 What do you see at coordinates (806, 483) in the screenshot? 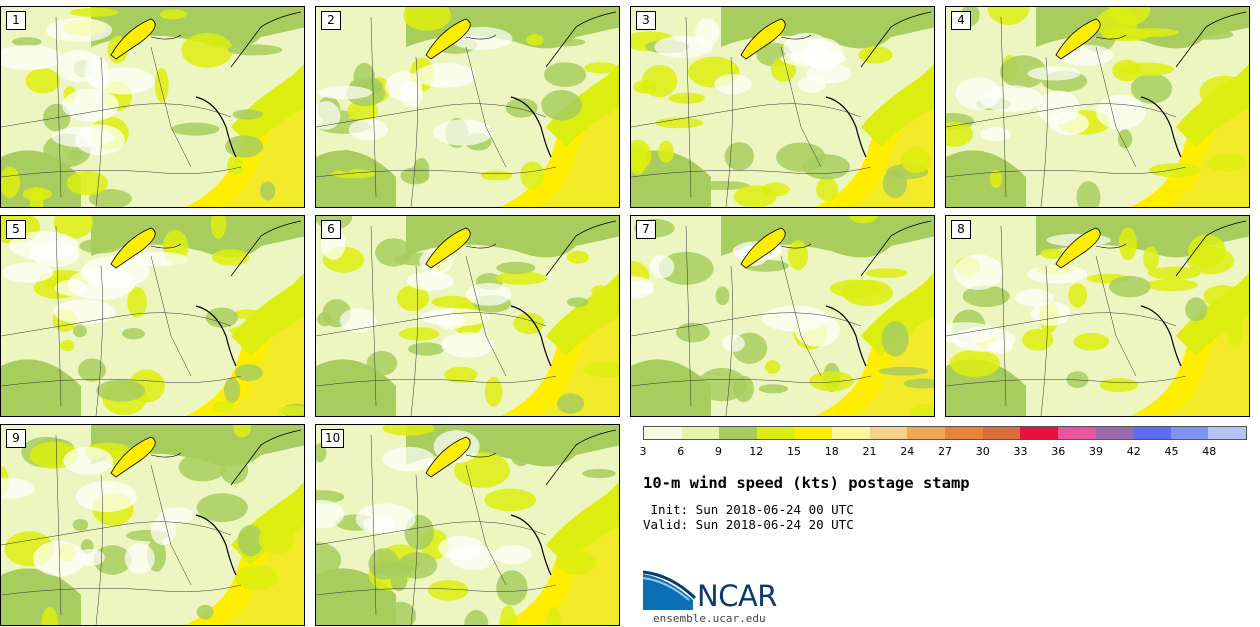
I see `chart-title: 10-m wind speed (kts) postage stamp` at bounding box center [806, 483].